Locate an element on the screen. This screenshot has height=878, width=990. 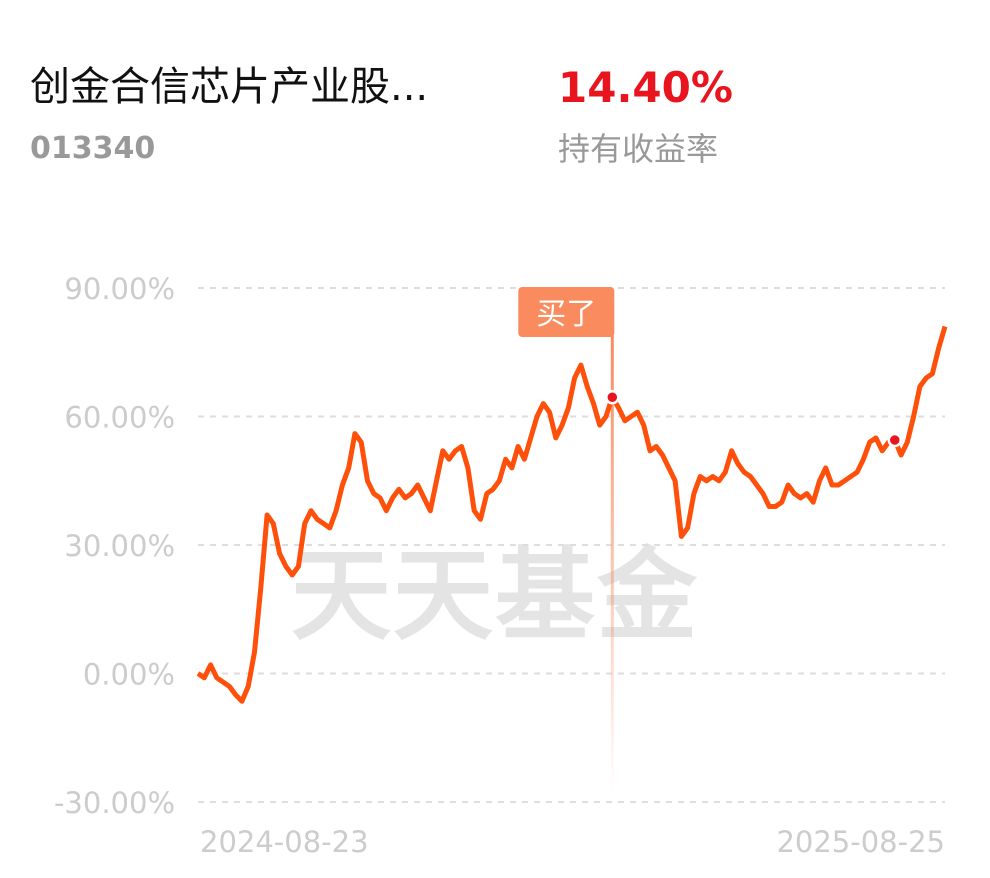
holding-return-label: 持有收益率 is located at coordinates (638, 149).